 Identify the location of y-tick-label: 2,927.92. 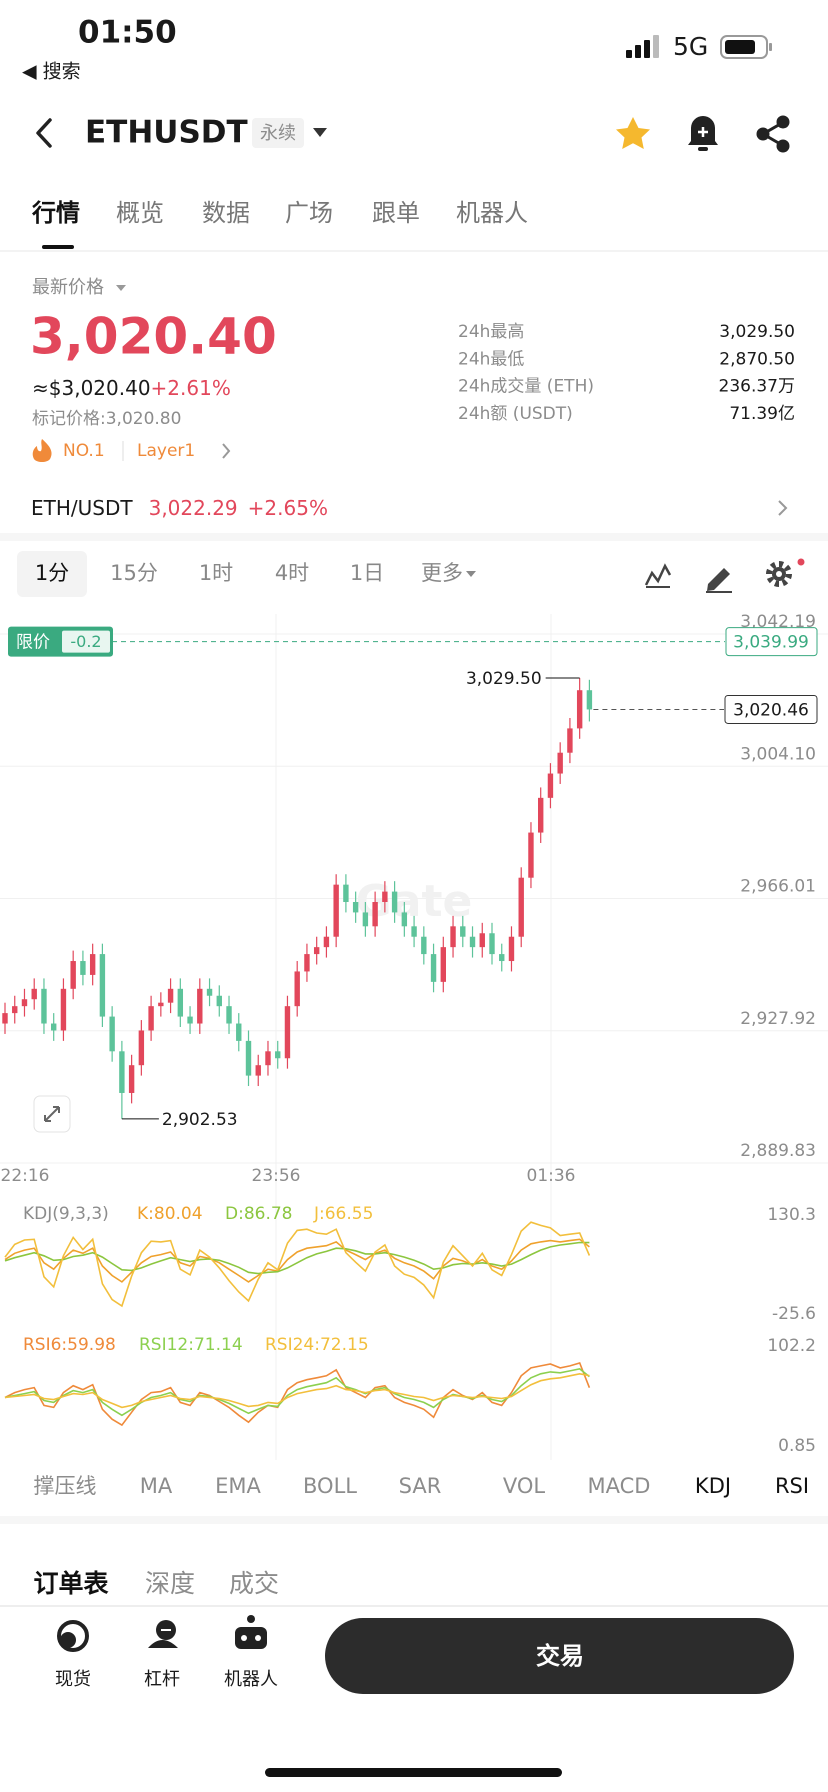
(778, 1019).